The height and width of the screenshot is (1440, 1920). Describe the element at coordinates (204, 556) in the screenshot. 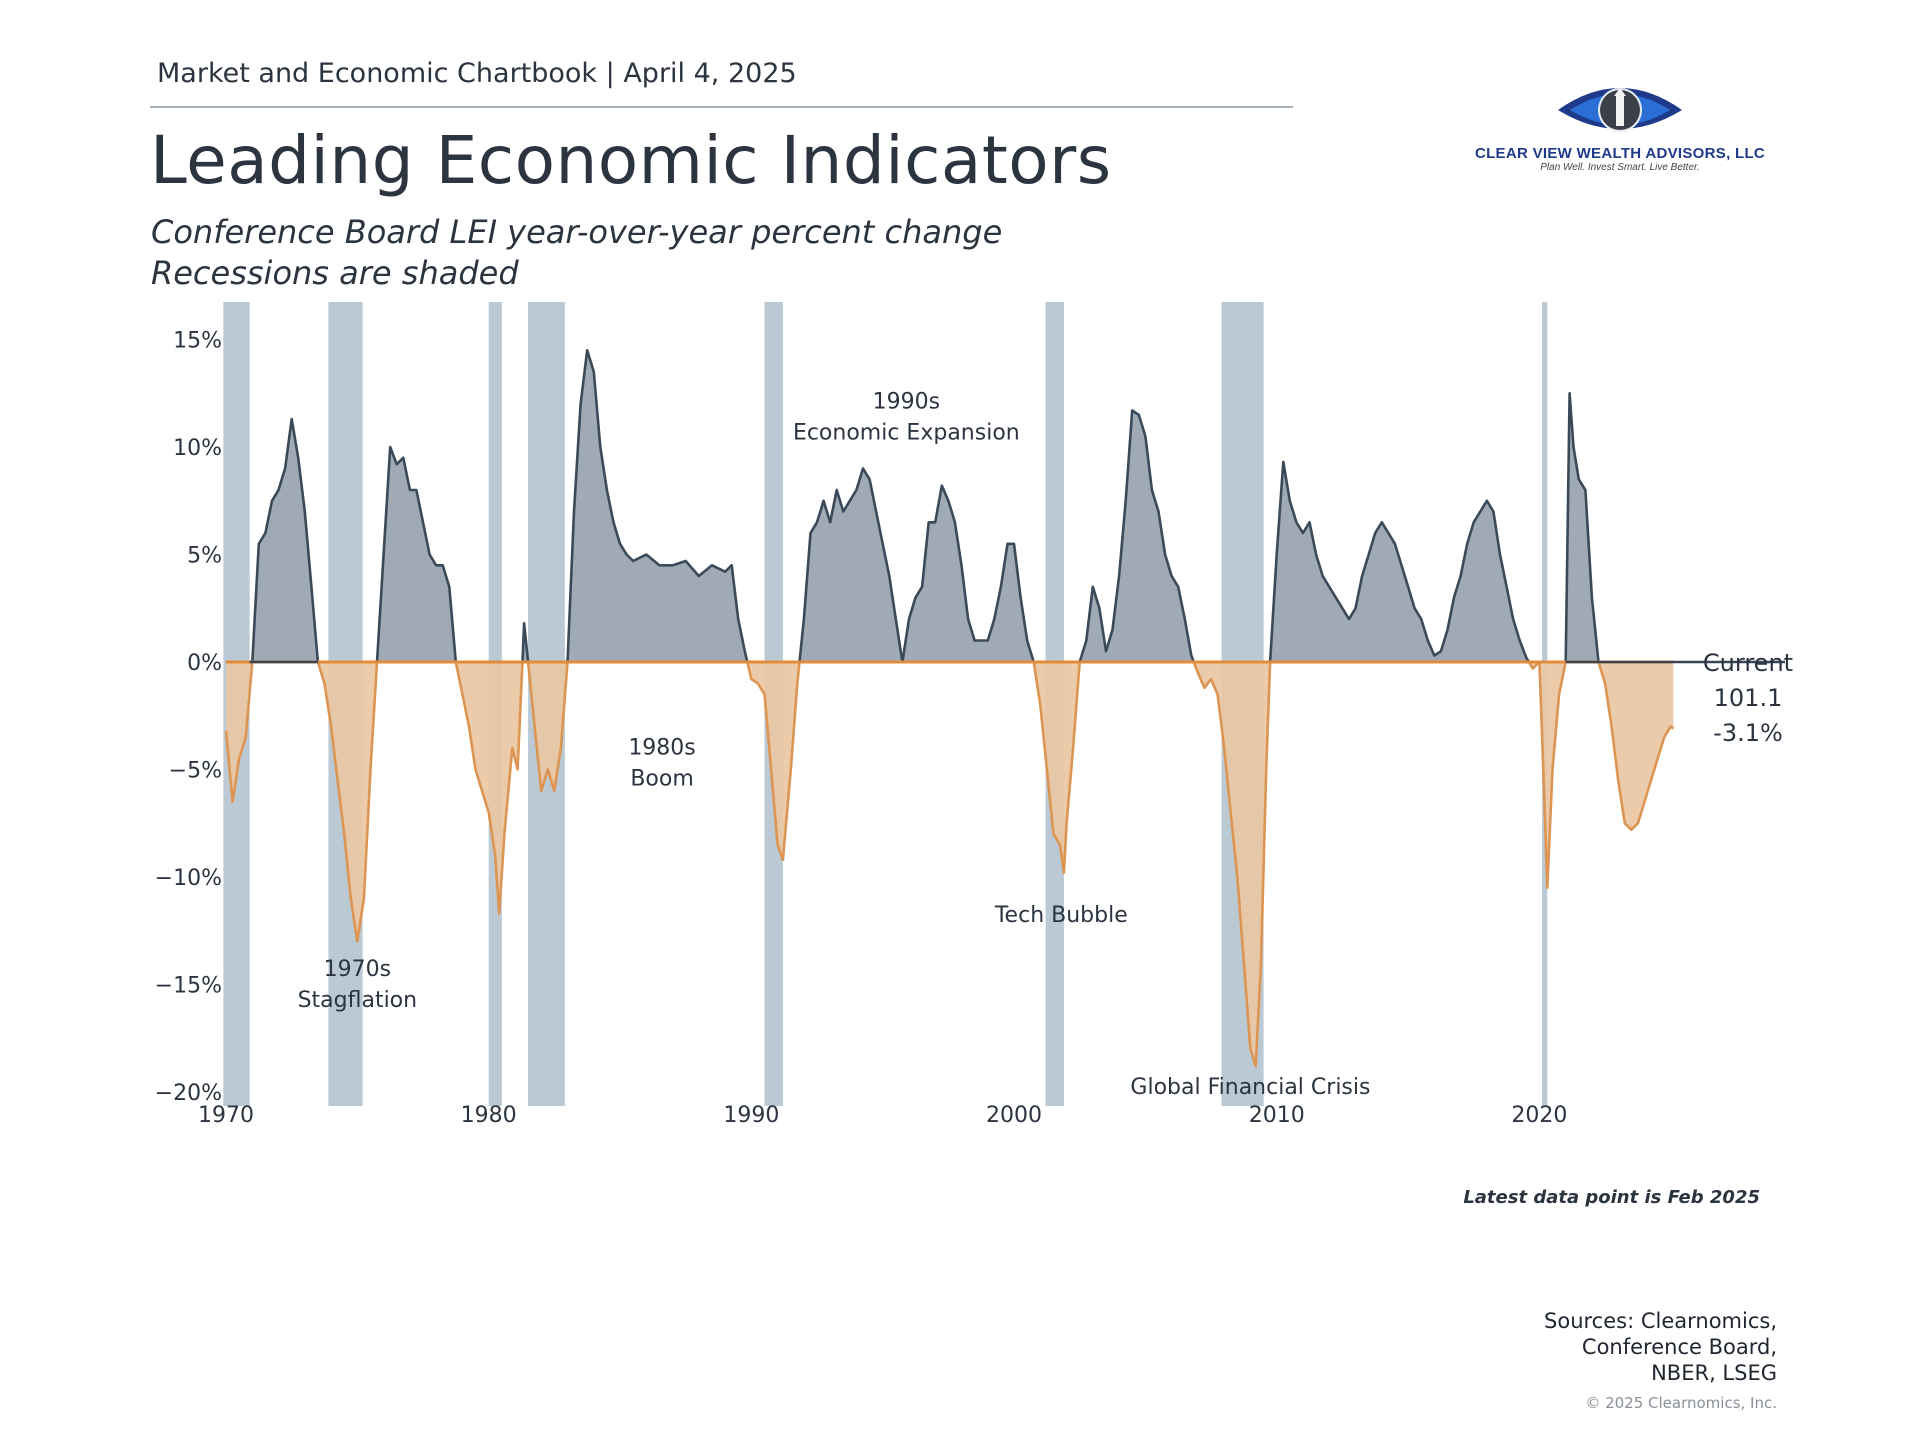

I see `y-tick-label: 5%` at that location.